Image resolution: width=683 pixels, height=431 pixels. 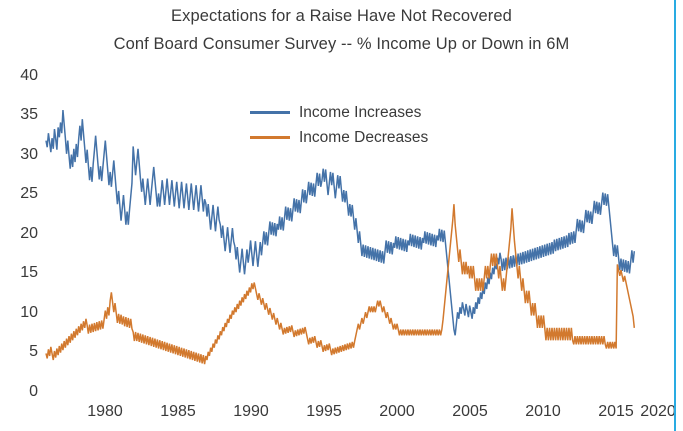 What do you see at coordinates (543, 411) in the screenshot?
I see `x-tick-label-2010: 2010` at bounding box center [543, 411].